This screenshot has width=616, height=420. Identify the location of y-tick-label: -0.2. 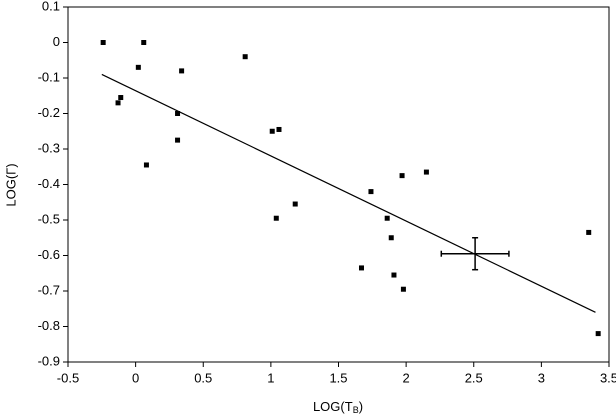
(49, 112).